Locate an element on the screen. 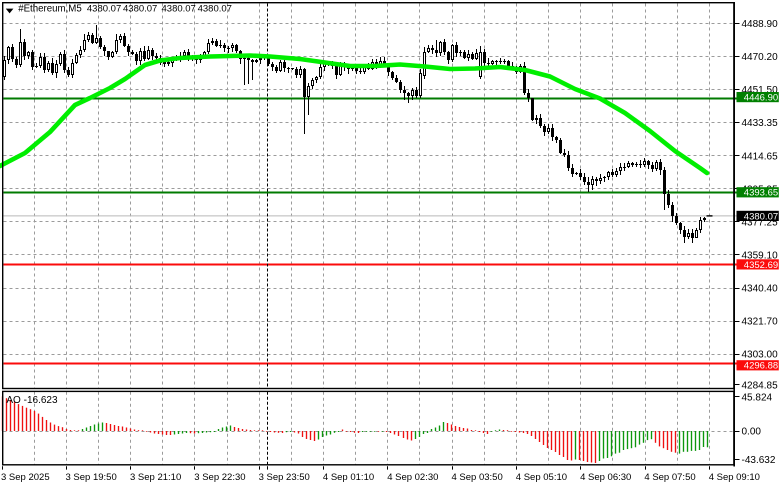  svg-text: 4451.50 is located at coordinates (760, 90).